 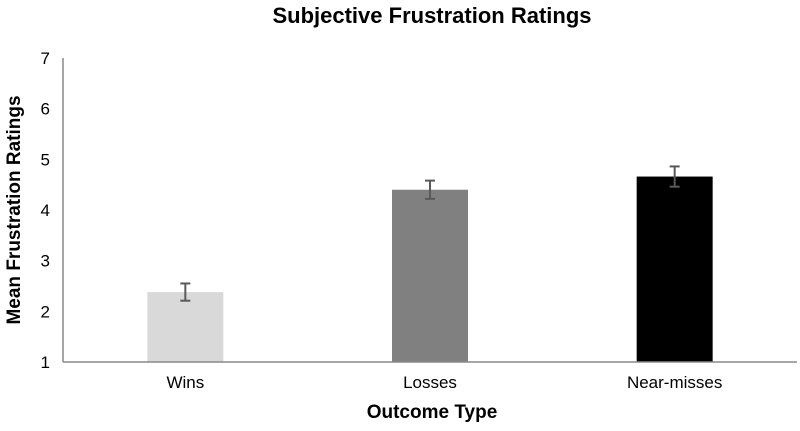 I want to click on y-tick-label: 3, so click(x=45, y=261).